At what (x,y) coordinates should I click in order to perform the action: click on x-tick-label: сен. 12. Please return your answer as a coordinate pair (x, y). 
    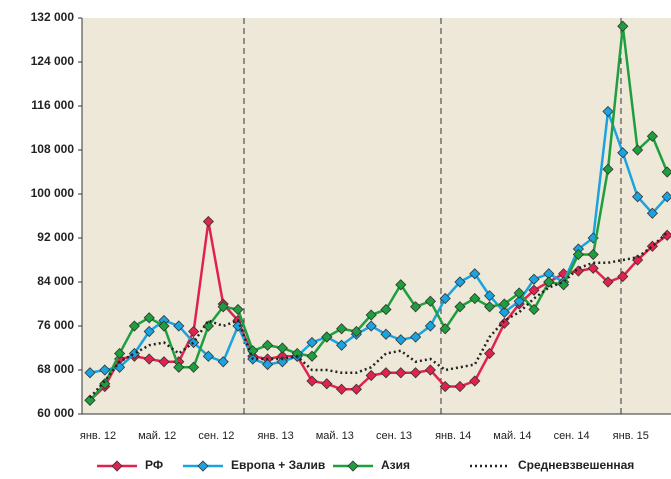
    Looking at the image, I should click on (216, 436).